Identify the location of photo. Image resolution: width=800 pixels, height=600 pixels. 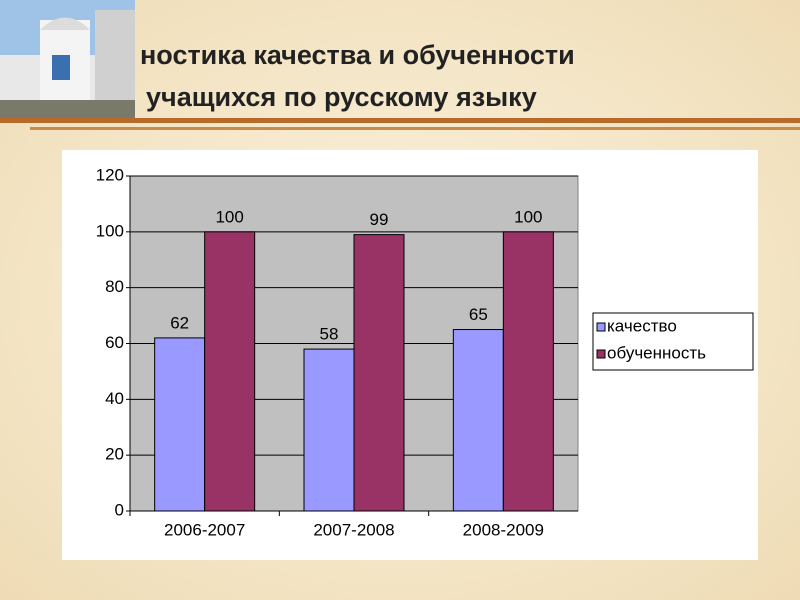
(67, 59).